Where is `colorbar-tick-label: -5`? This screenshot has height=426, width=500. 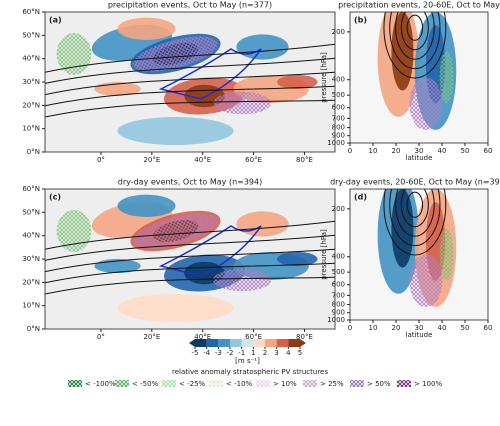 colorbar-tick-label: -5 is located at coordinates (195, 353).